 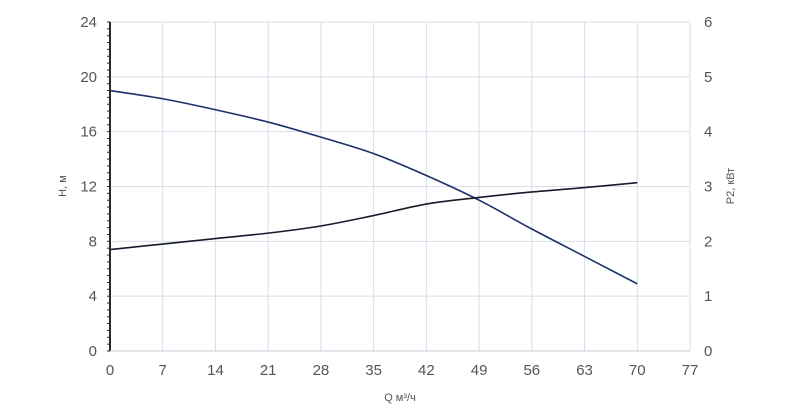 I want to click on x-tick-label: 56, so click(x=531, y=370).